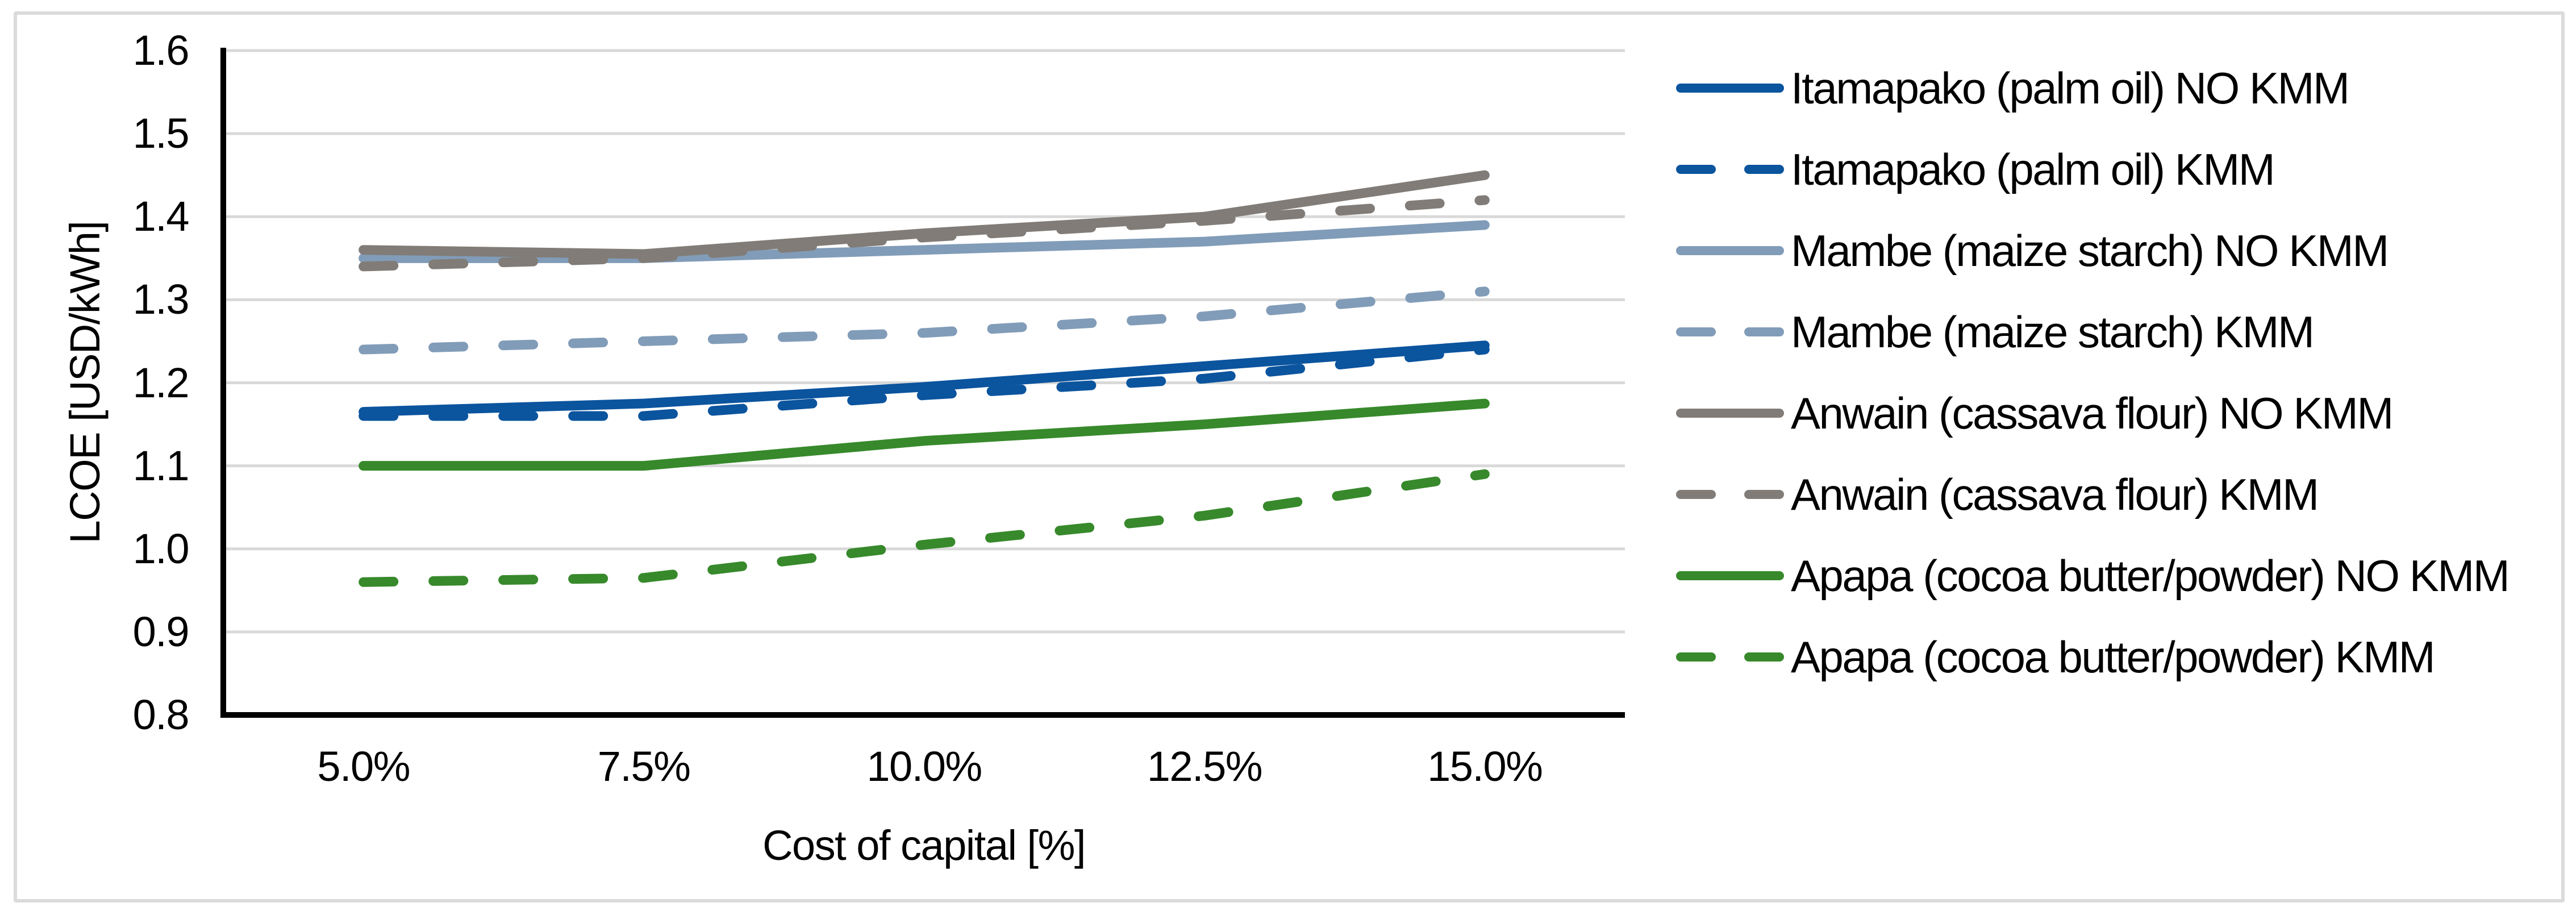  I want to click on legend-item: Mambe (maize starch) NO KMM, so click(2033, 250).